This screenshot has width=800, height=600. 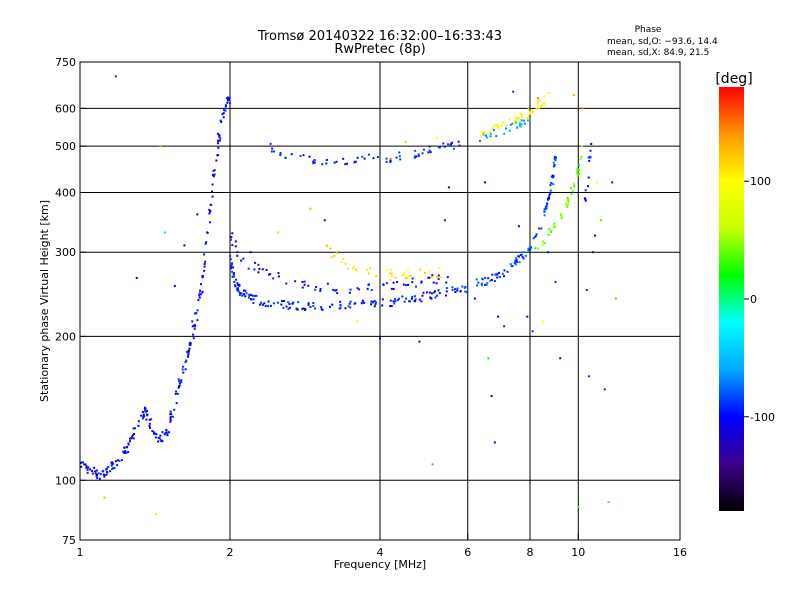 What do you see at coordinates (65, 336) in the screenshot?
I see `y-tick-label: 200` at bounding box center [65, 336].